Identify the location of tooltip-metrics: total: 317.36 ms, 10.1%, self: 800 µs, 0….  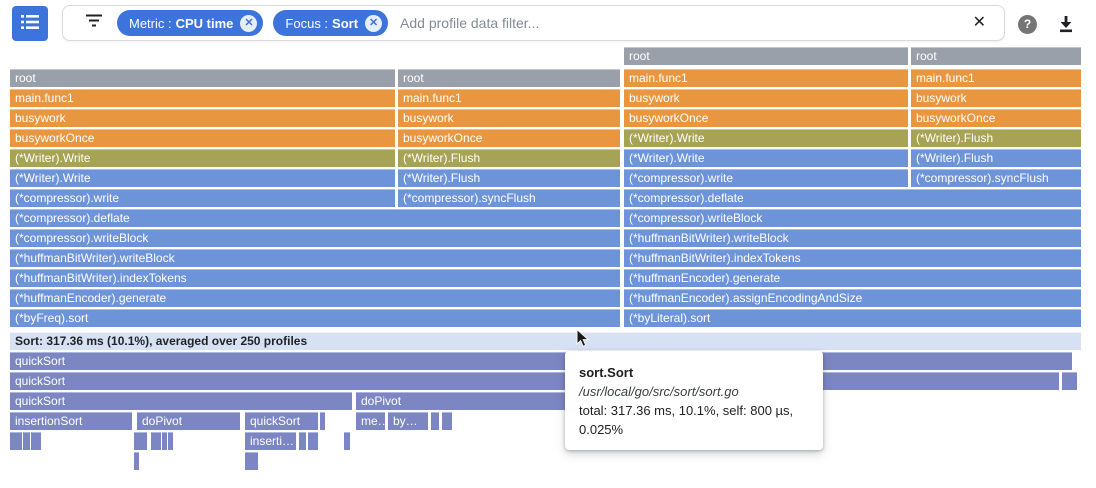
(686, 420).